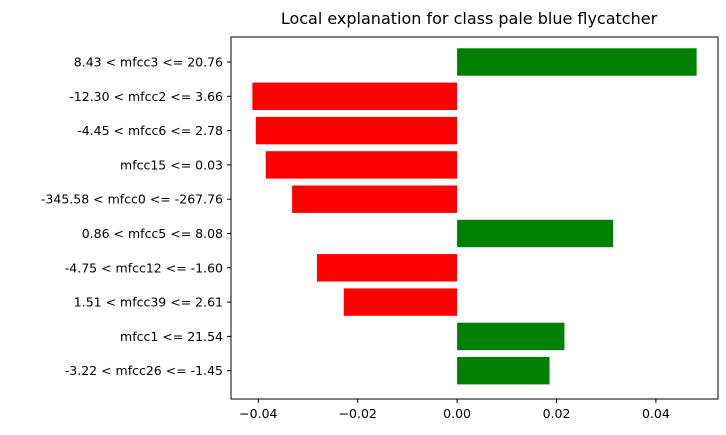 Image resolution: width=726 pixels, height=435 pixels. I want to click on x-tick-label: −0.02, so click(358, 413).